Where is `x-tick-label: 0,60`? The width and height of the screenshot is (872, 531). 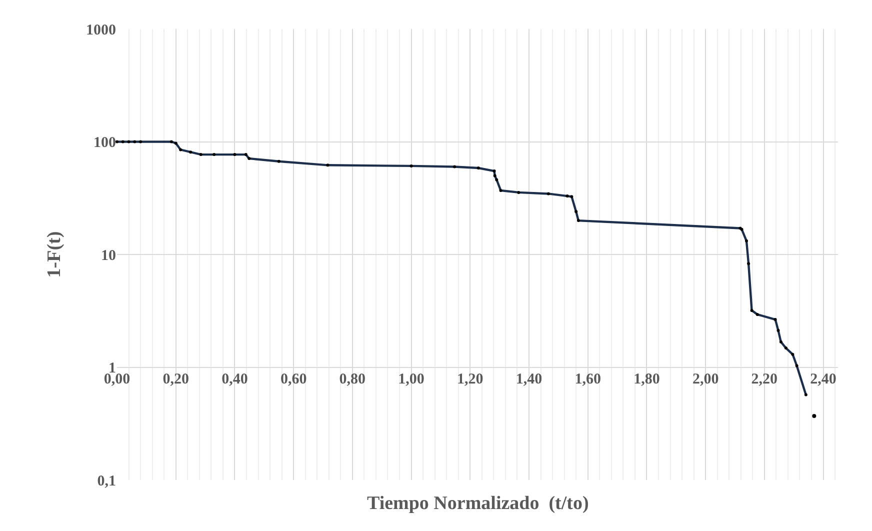
x-tick-label: 0,60 is located at coordinates (293, 379).